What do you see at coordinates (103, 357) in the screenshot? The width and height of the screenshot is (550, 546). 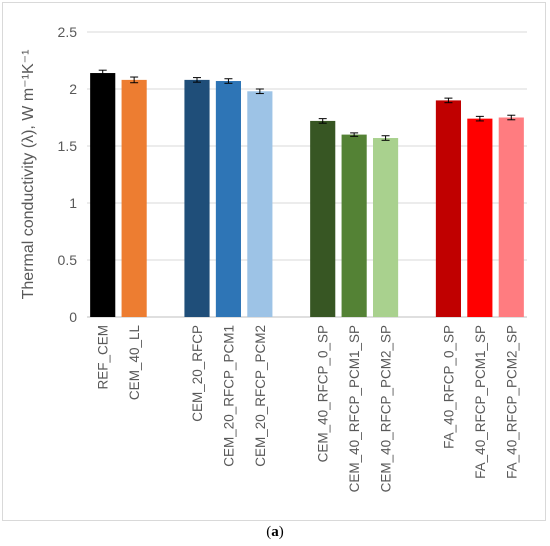 I see `x-tick-label: REF_CEM` at bounding box center [103, 357].